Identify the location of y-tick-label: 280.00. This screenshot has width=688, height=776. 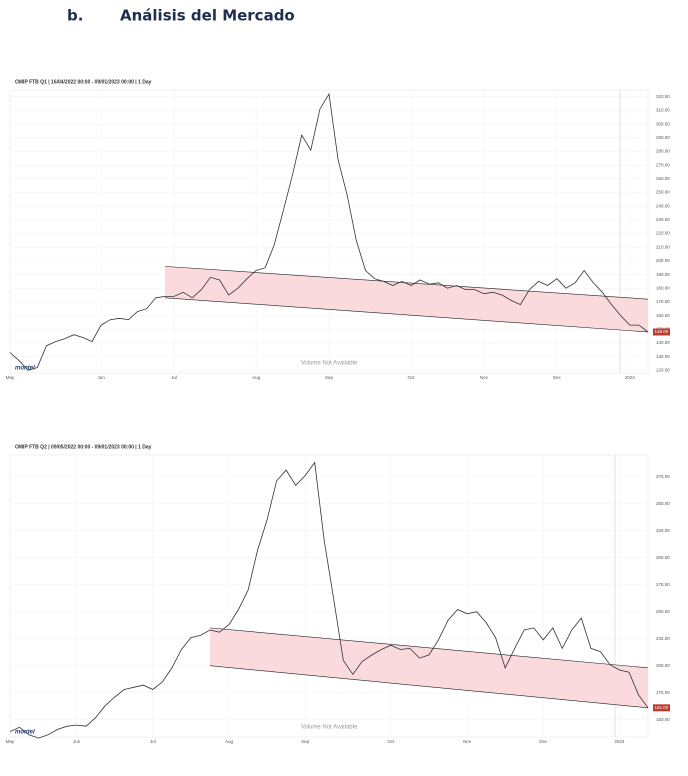
(663, 151).